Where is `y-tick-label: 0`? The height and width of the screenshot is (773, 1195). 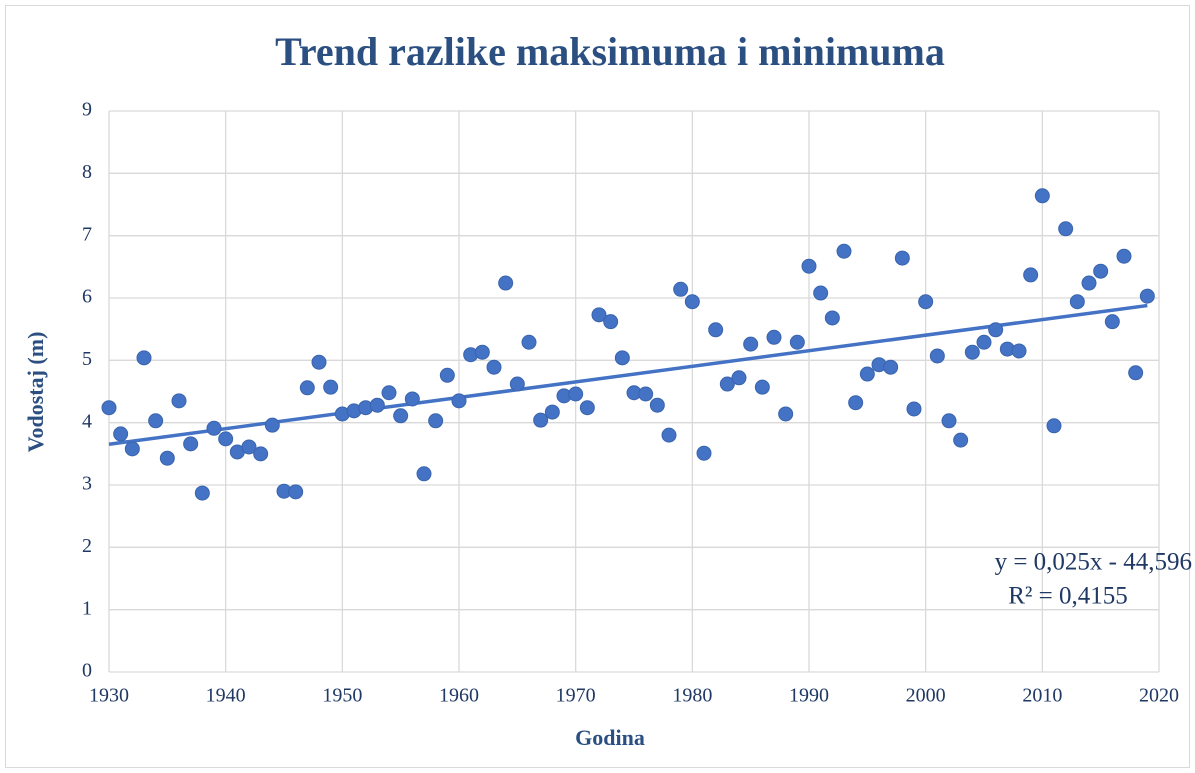
y-tick-label: 0 is located at coordinates (87, 671).